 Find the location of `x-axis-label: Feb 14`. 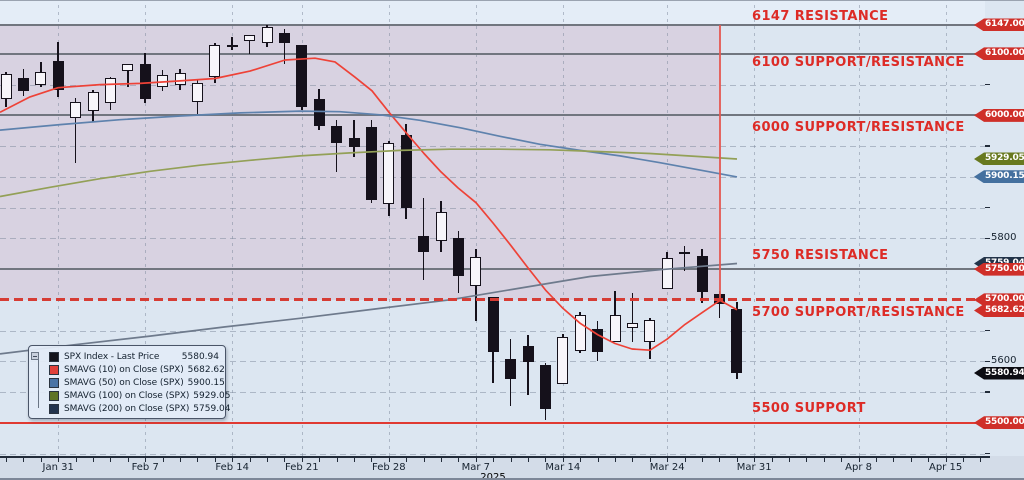

x-axis-label: Feb 14 is located at coordinates (232, 467).